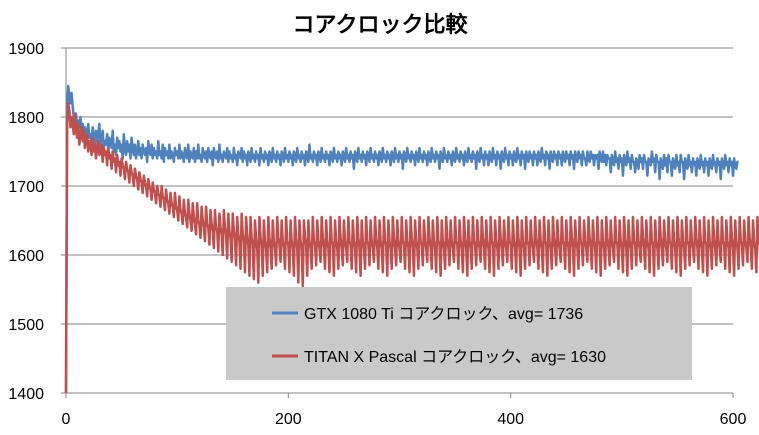  What do you see at coordinates (26, 187) in the screenshot?
I see `y-tick-label: 1700` at bounding box center [26, 187].